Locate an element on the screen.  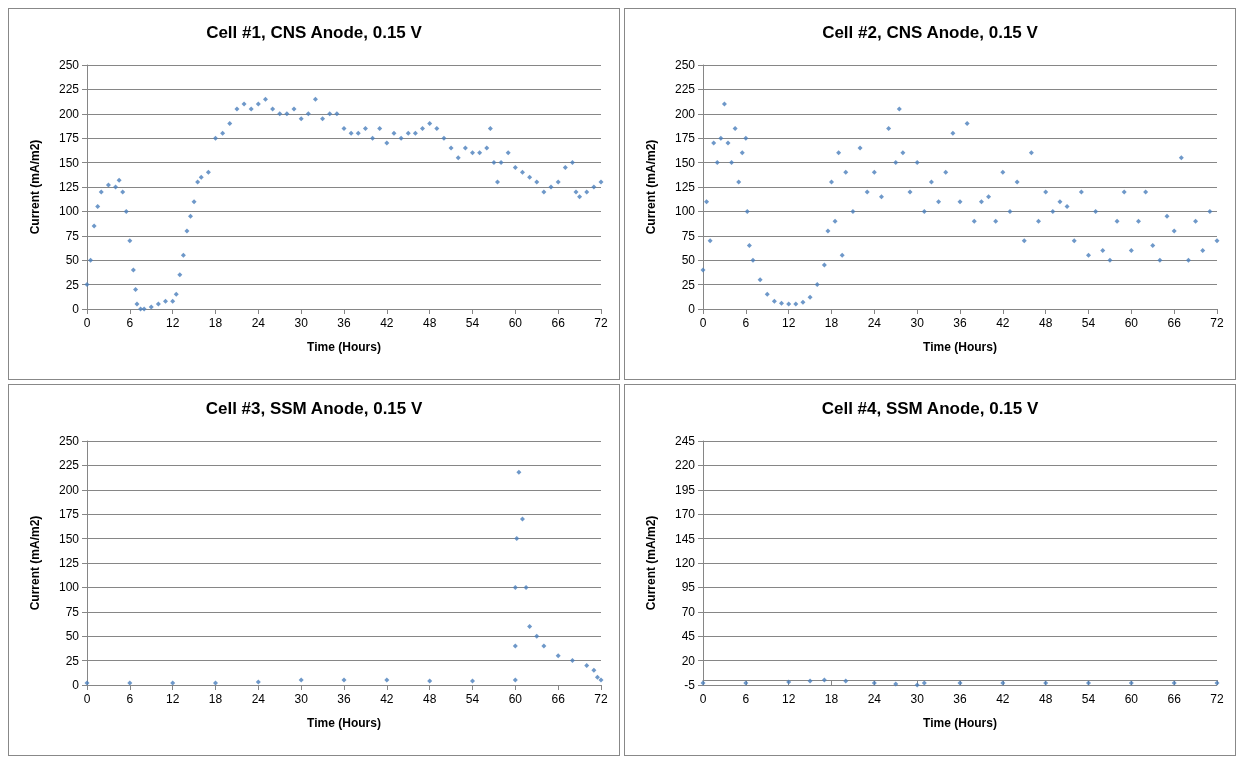
y-tick-label: 50 is located at coordinates (72, 636).